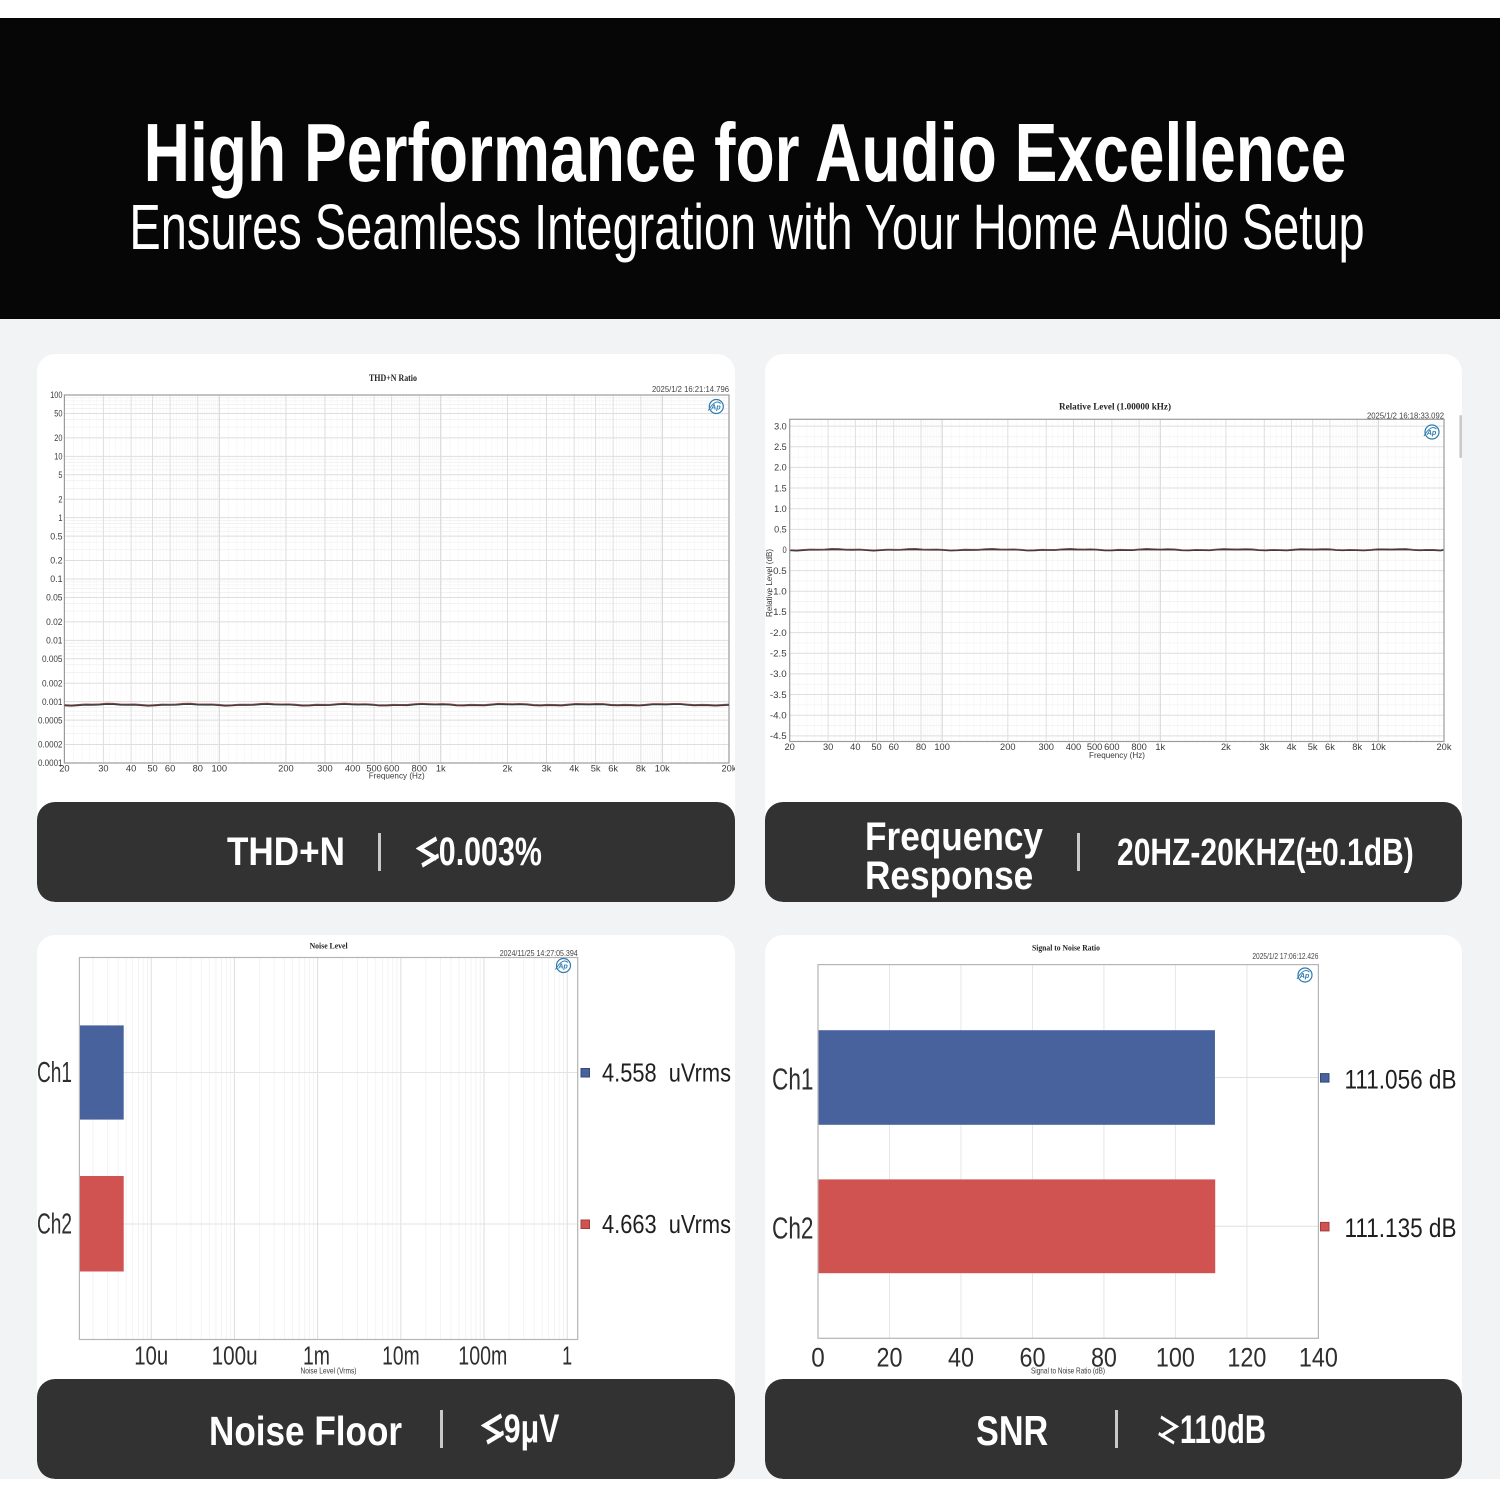  I want to click on svg-text: 200, so click(286, 769).